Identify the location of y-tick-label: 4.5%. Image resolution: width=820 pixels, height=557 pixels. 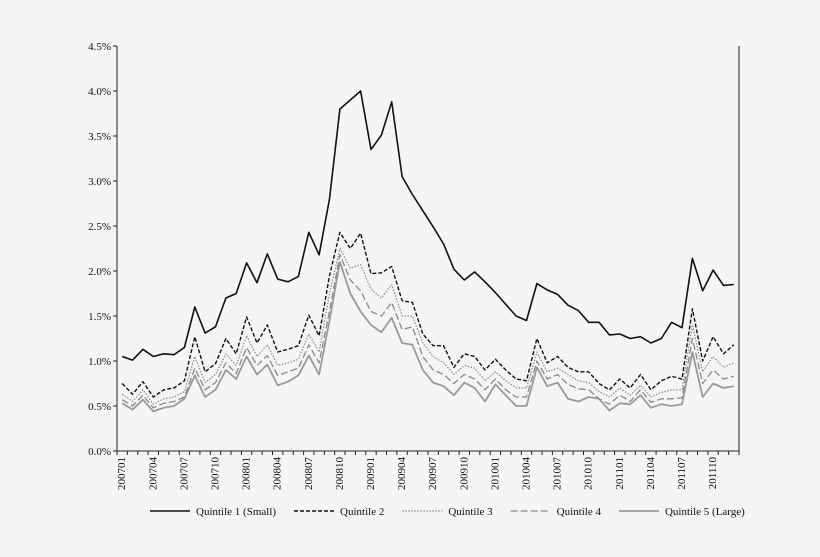
(99, 47).